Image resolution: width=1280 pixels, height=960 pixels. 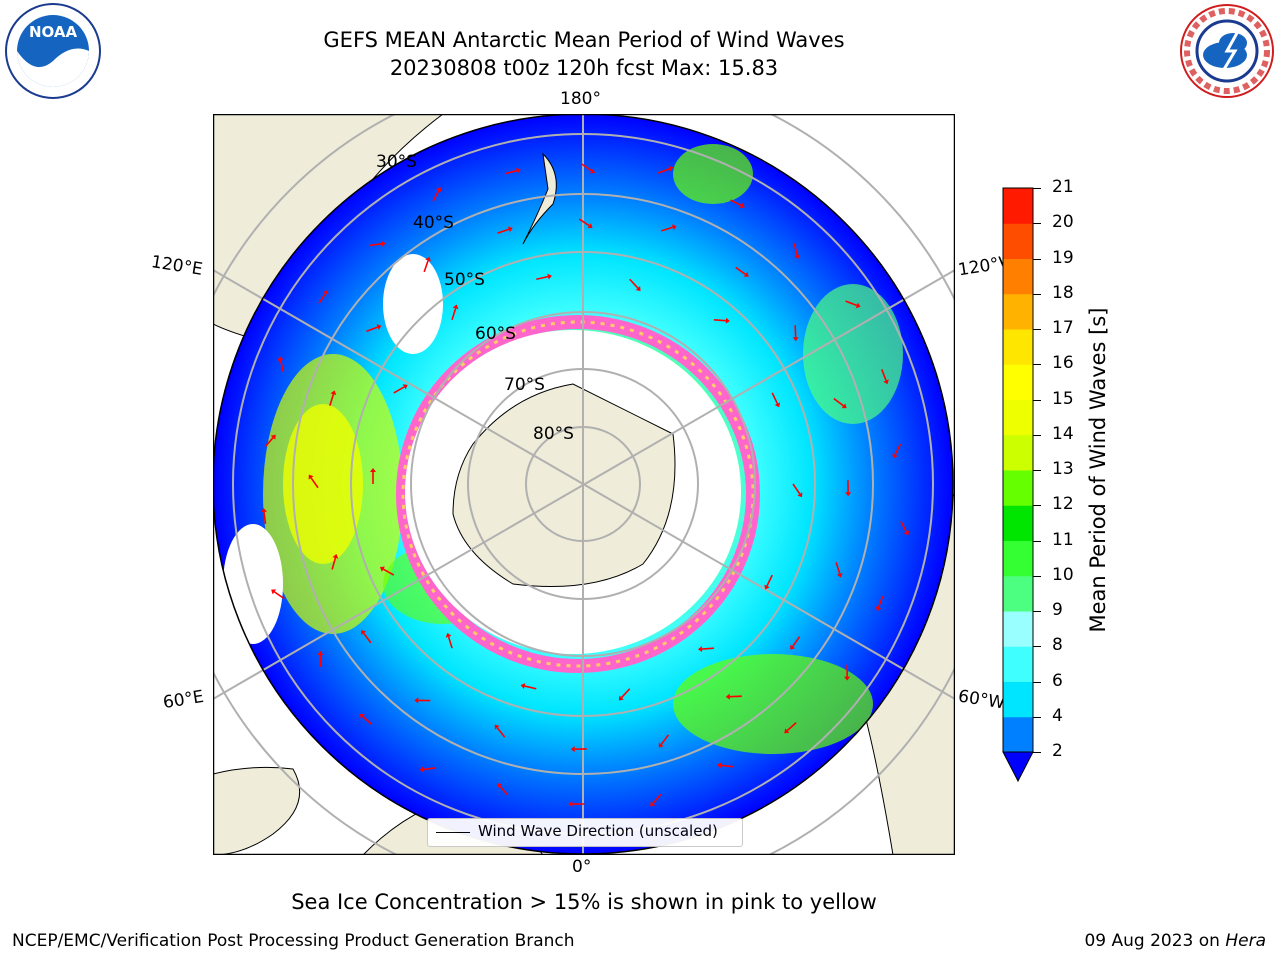 I want to click on colorbar-tick-label: 13, so click(x=1063, y=469).